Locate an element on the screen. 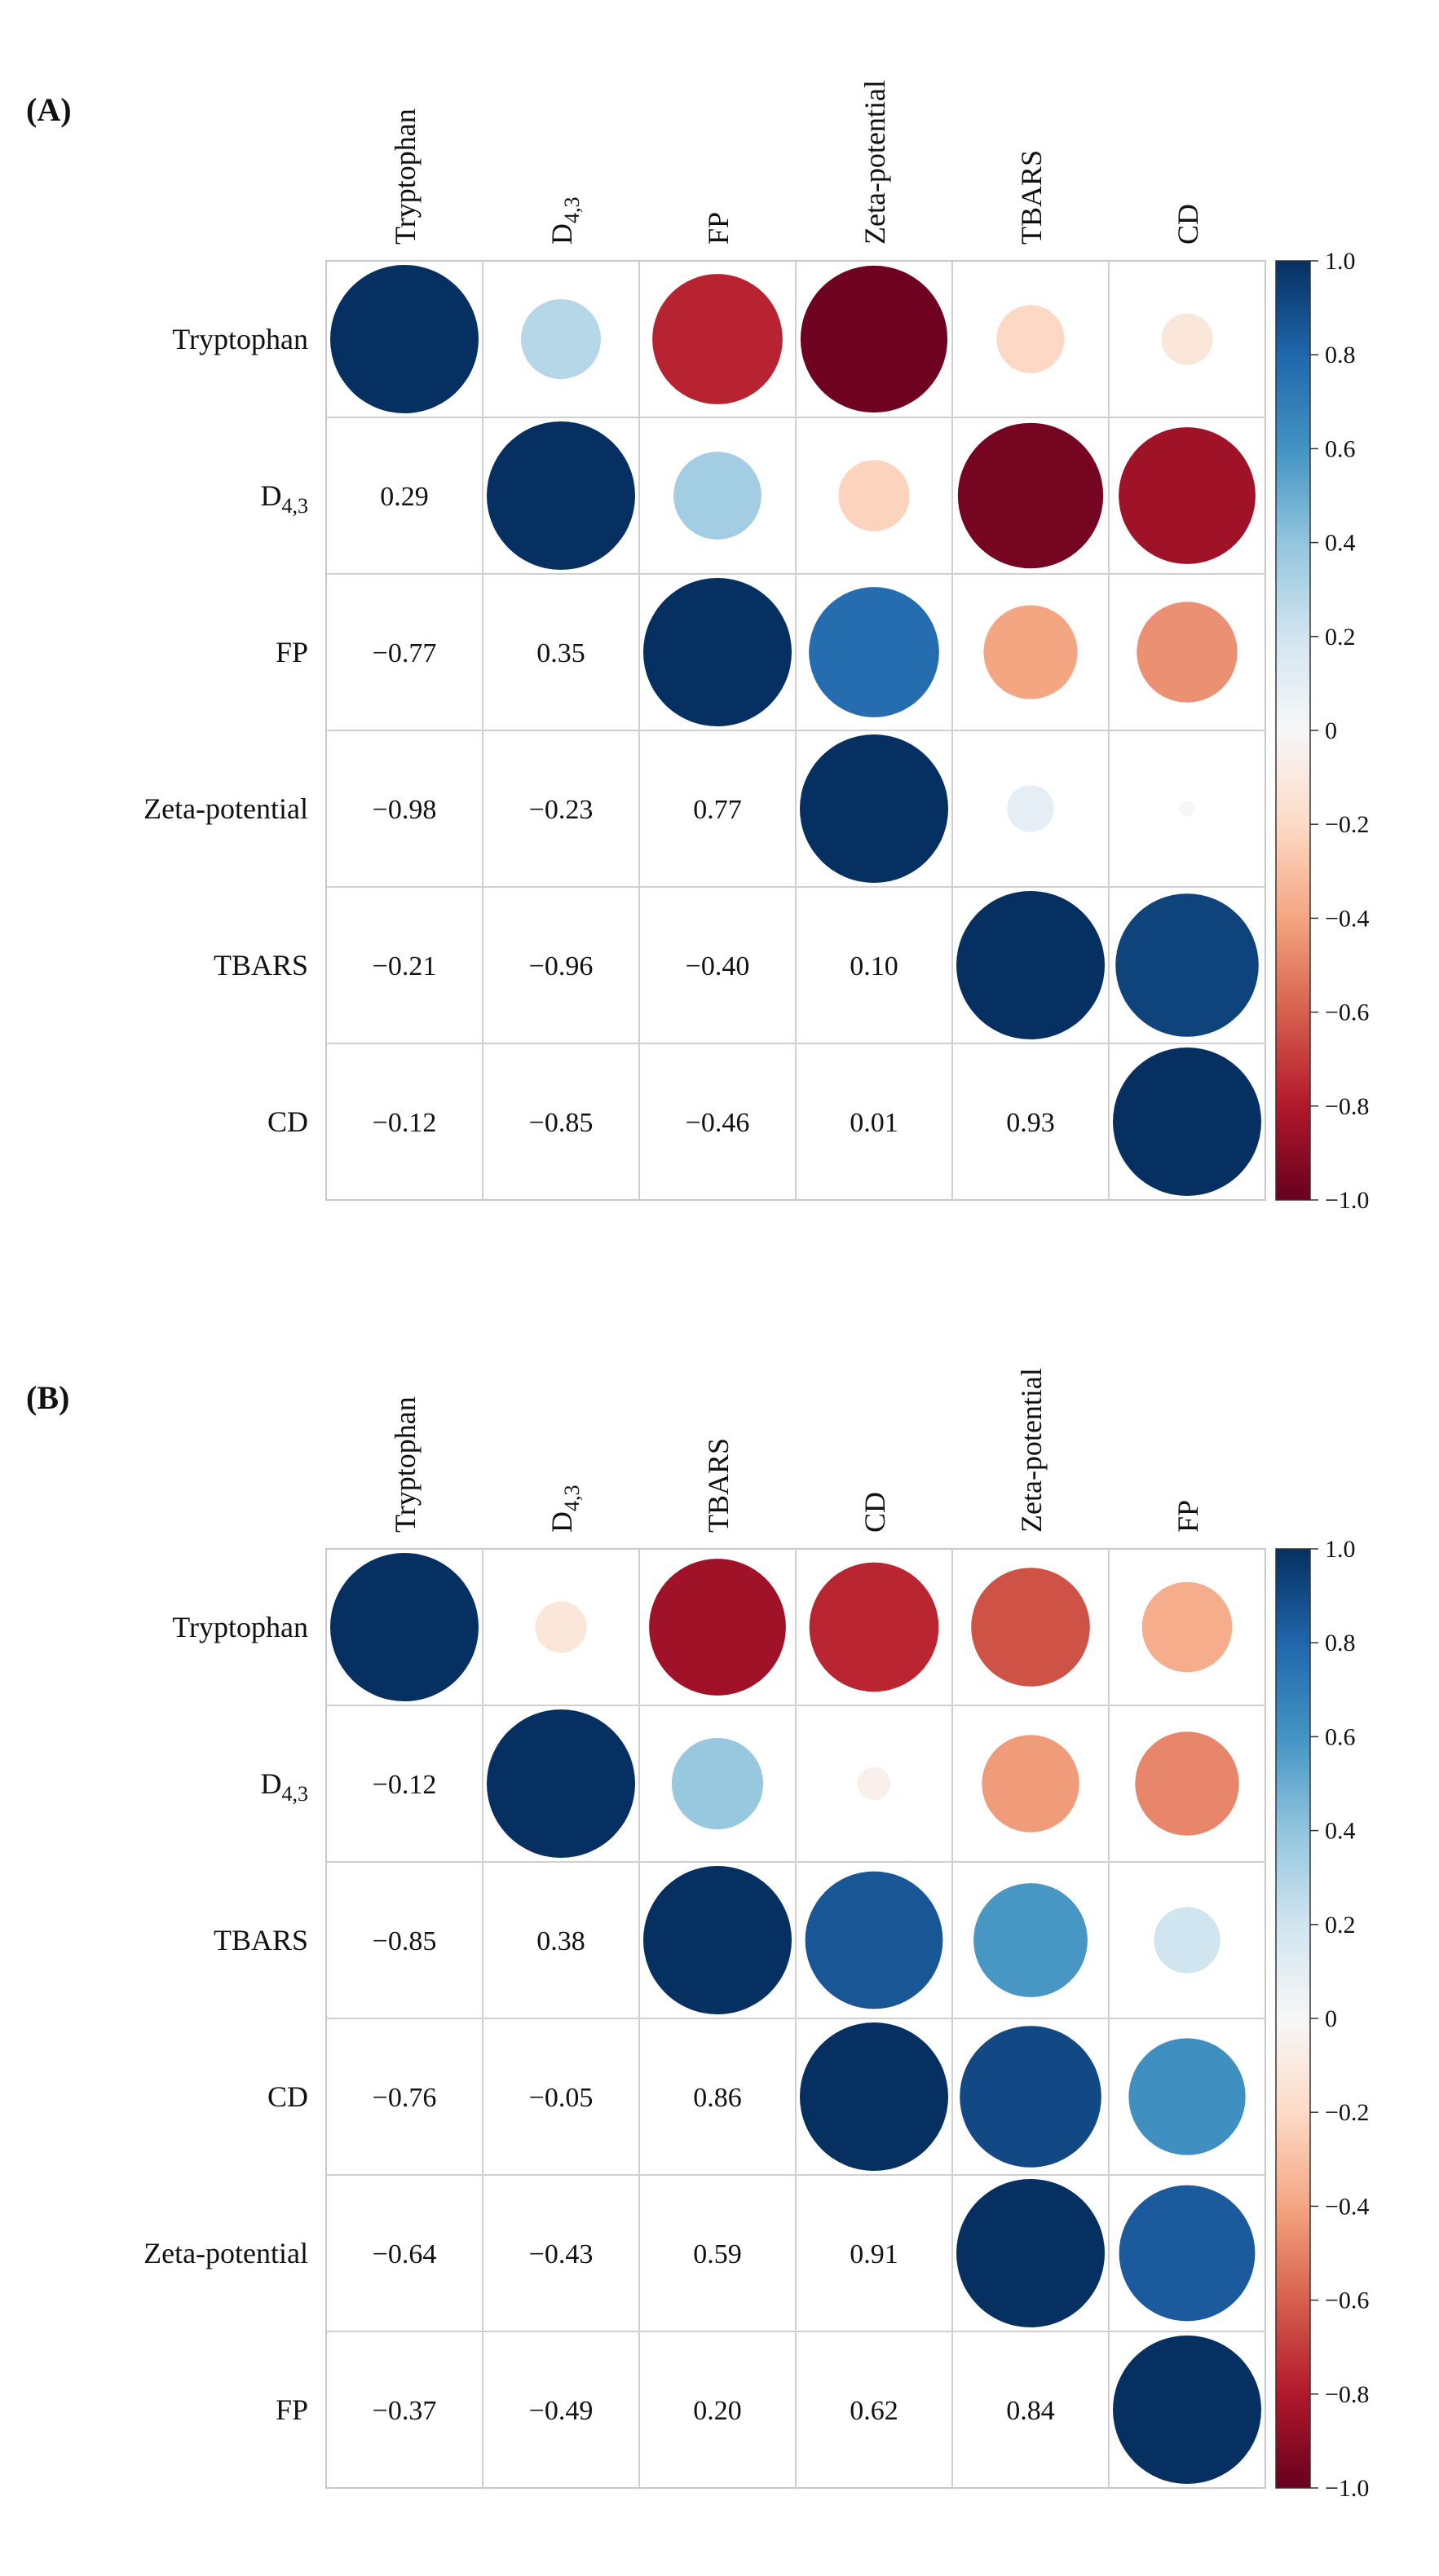 The height and width of the screenshot is (2576, 1439). corr-value-cd-tbars: 0.86 is located at coordinates (718, 2098).